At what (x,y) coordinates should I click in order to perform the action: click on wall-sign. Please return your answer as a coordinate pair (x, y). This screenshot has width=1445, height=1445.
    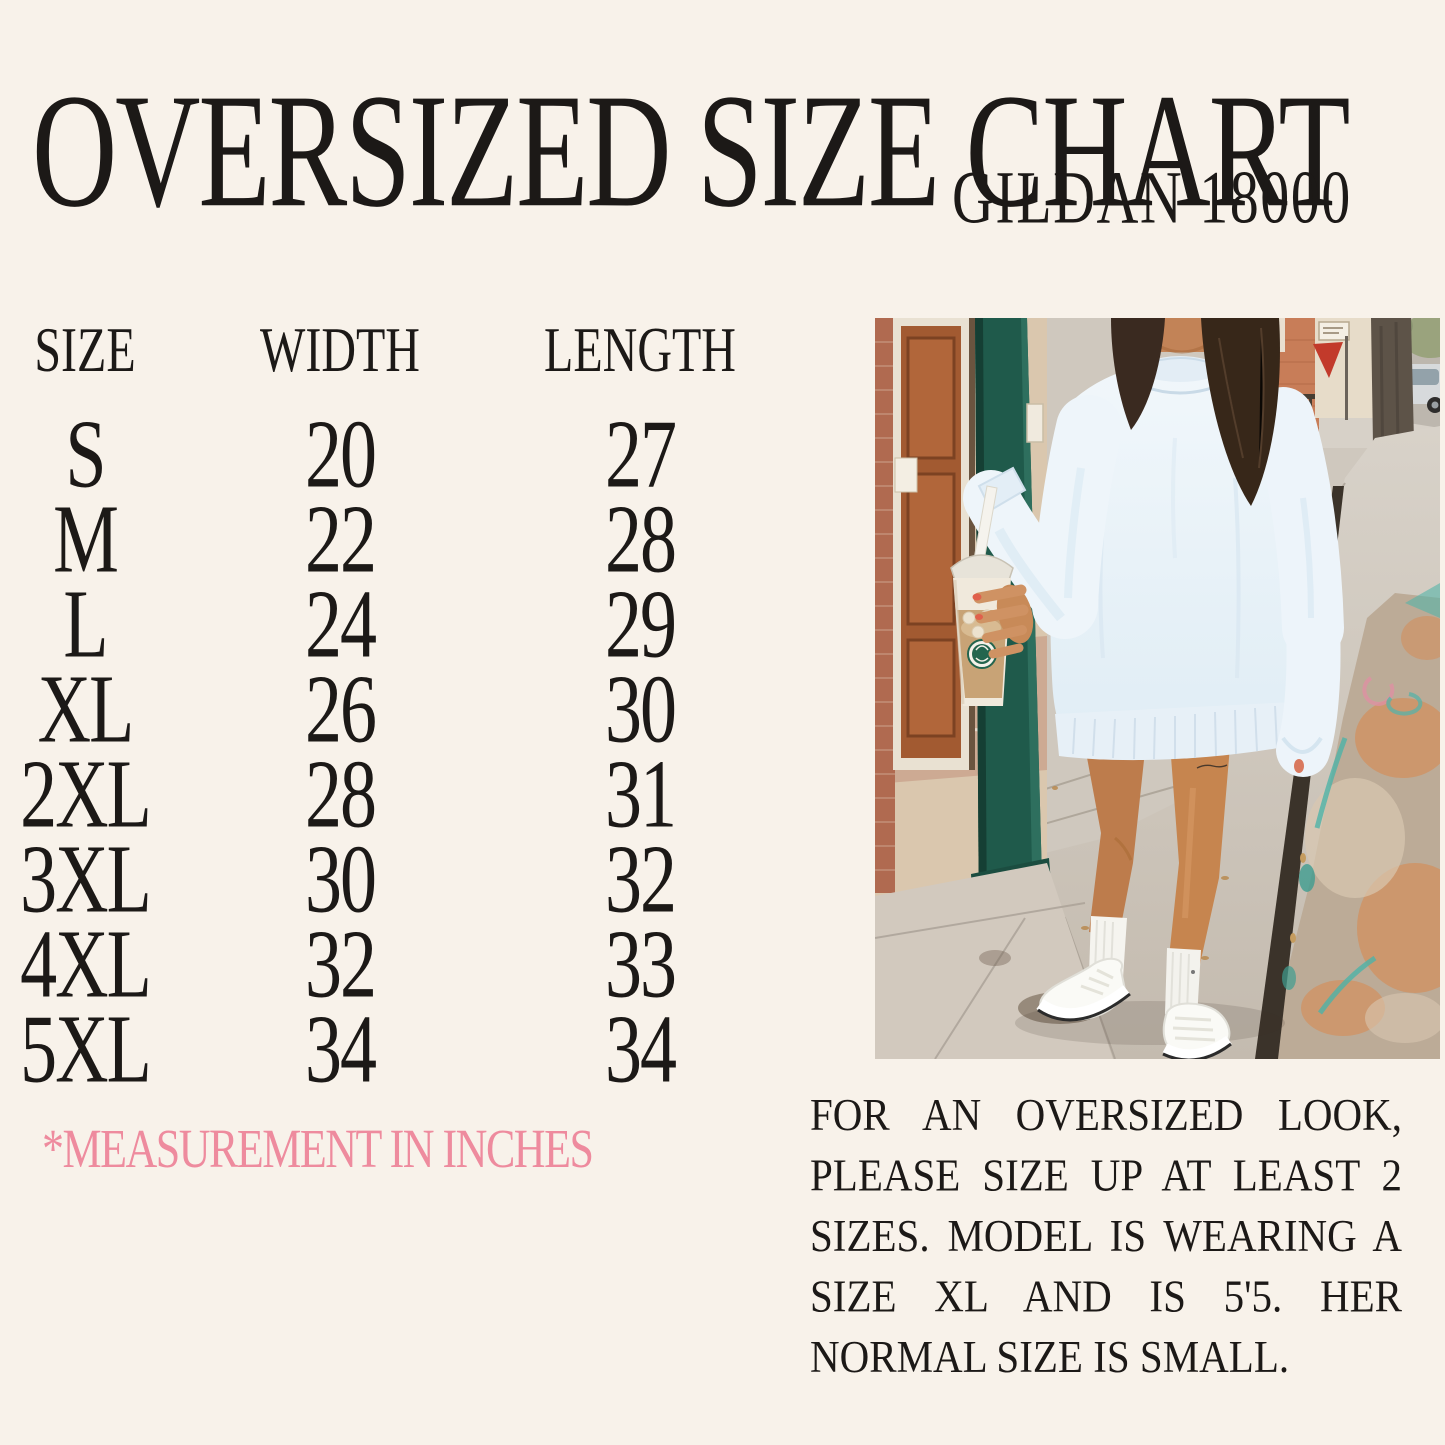
    Looking at the image, I should click on (1035, 423).